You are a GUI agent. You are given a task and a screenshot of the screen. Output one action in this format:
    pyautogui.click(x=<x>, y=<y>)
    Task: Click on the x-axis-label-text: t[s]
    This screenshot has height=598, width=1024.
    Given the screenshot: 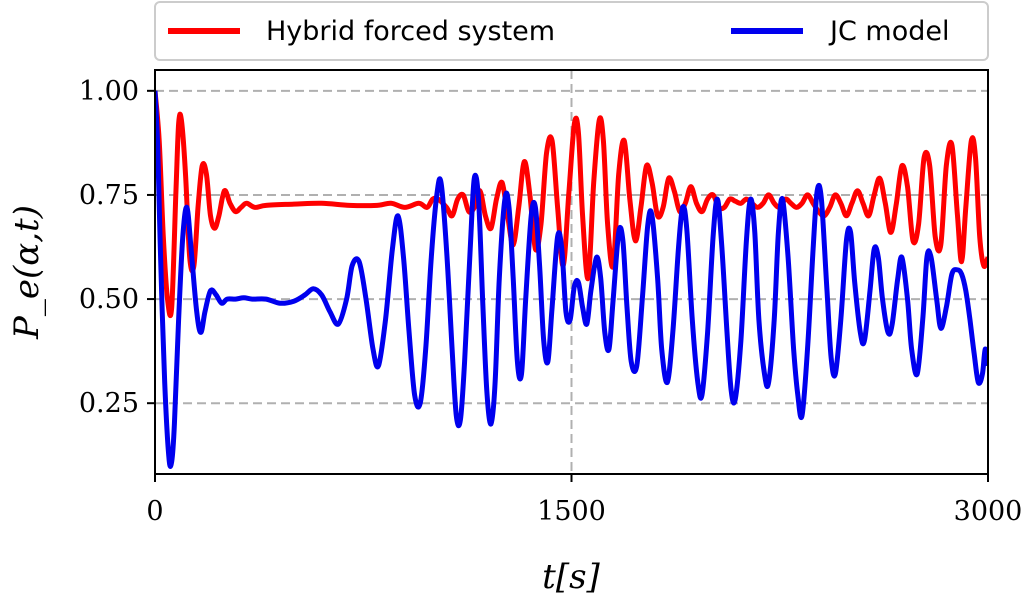 What is the action you would take?
    pyautogui.click(x=571, y=577)
    